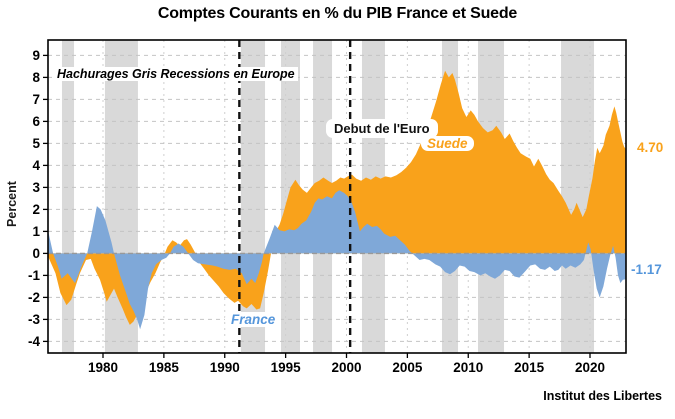 The height and width of the screenshot is (419, 675). What do you see at coordinates (646, 269) in the screenshot?
I see `france-end-value: -1.17` at bounding box center [646, 269].